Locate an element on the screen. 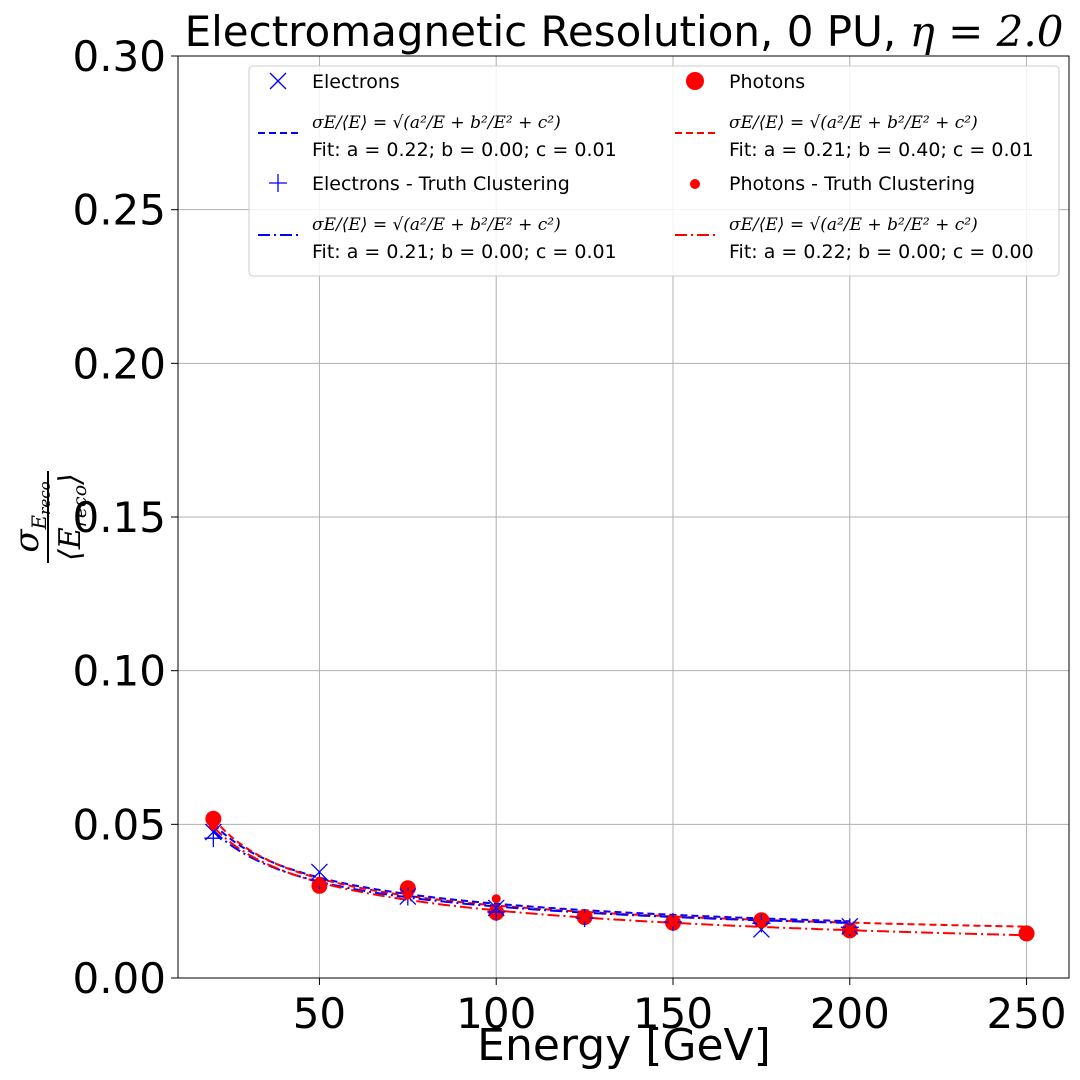 The image size is (1080, 1080). y-label-den-close: ⟩ is located at coordinates (70, 479).